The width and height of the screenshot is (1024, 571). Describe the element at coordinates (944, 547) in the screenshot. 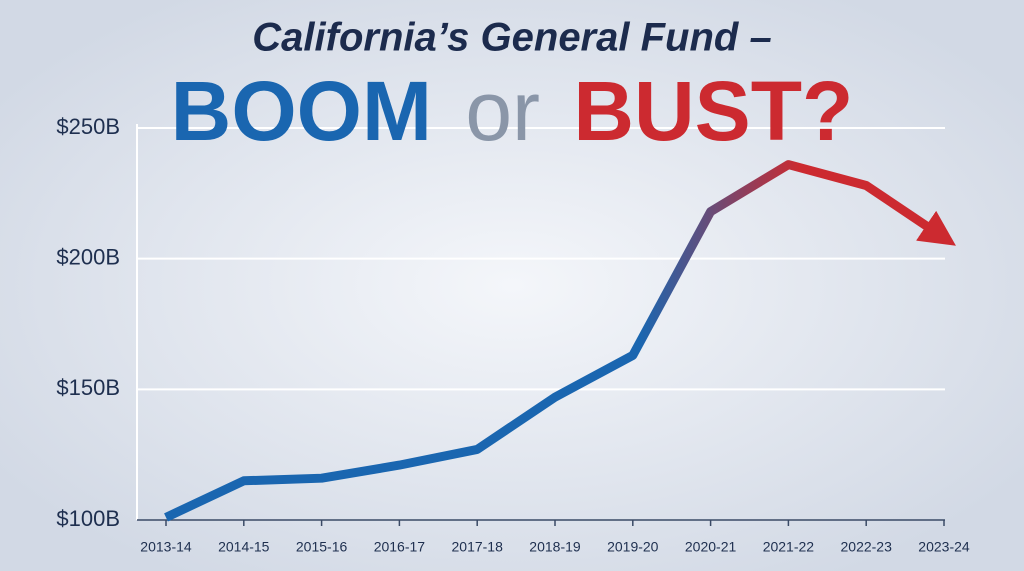

I see `x-tick-label: 2023-24` at that location.